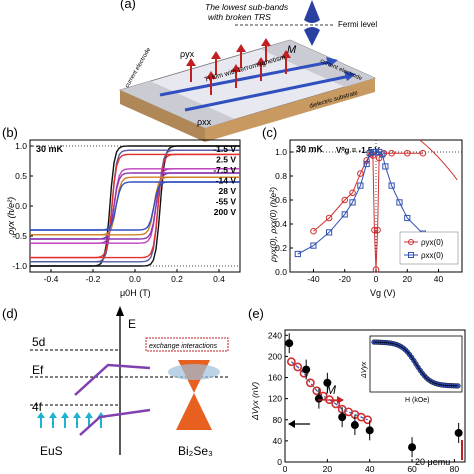 The width and height of the screenshot is (474, 474). What do you see at coordinates (219, 279) in the screenshot?
I see `x-tick-label: 0.4` at bounding box center [219, 279].